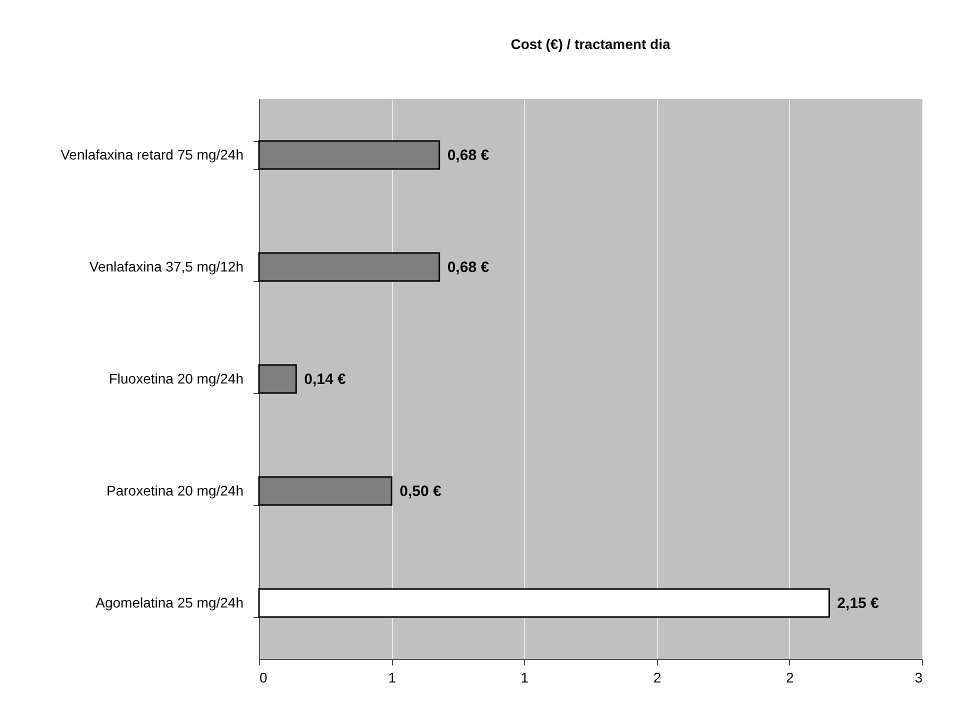  I want to click on y-tick-label: Venlafaxina 37,5 mg/12h, so click(166, 266).